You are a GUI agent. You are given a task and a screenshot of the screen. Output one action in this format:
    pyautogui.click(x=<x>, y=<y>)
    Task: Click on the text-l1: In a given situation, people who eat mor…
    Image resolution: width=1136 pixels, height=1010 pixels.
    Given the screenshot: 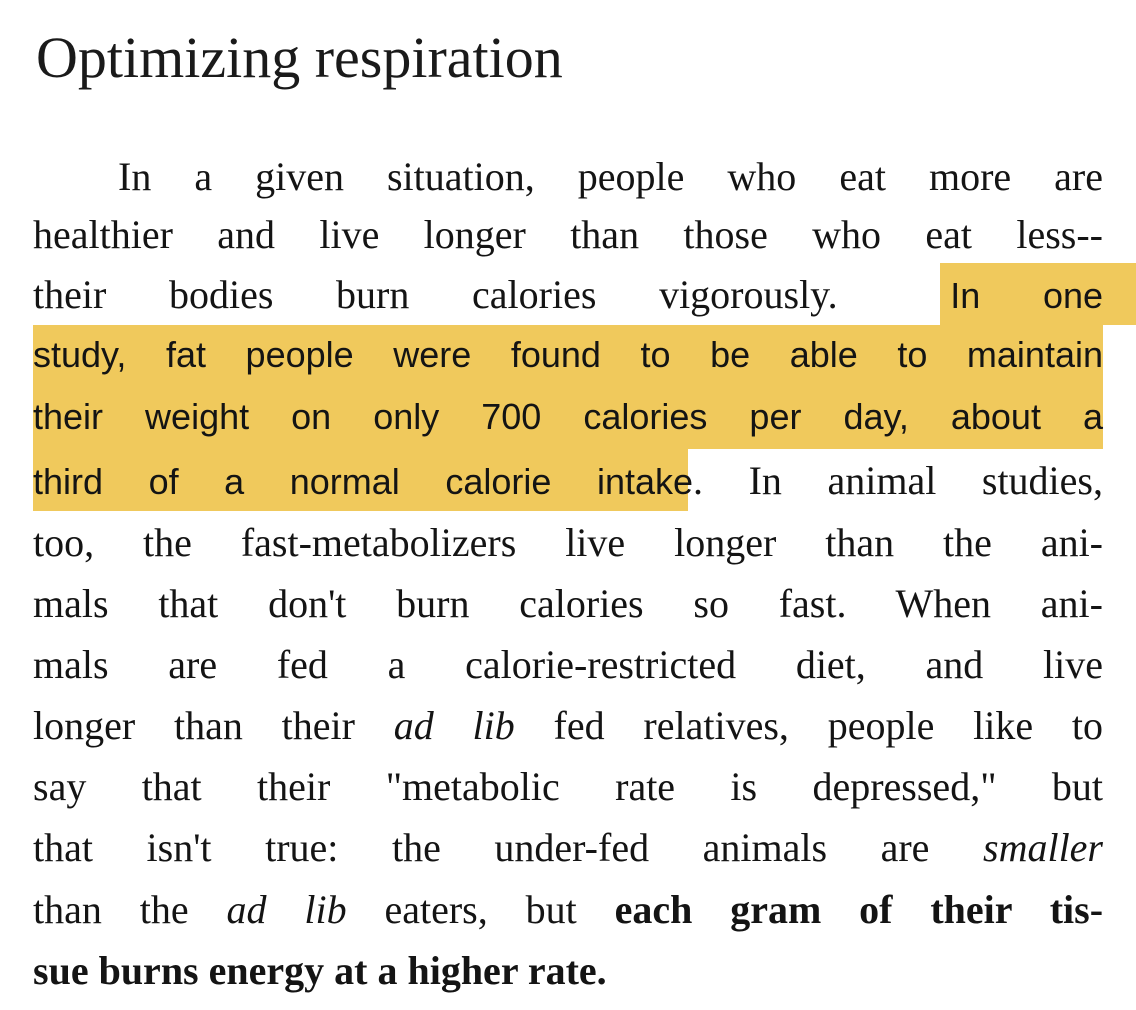 What is the action you would take?
    pyautogui.click(x=610, y=176)
    